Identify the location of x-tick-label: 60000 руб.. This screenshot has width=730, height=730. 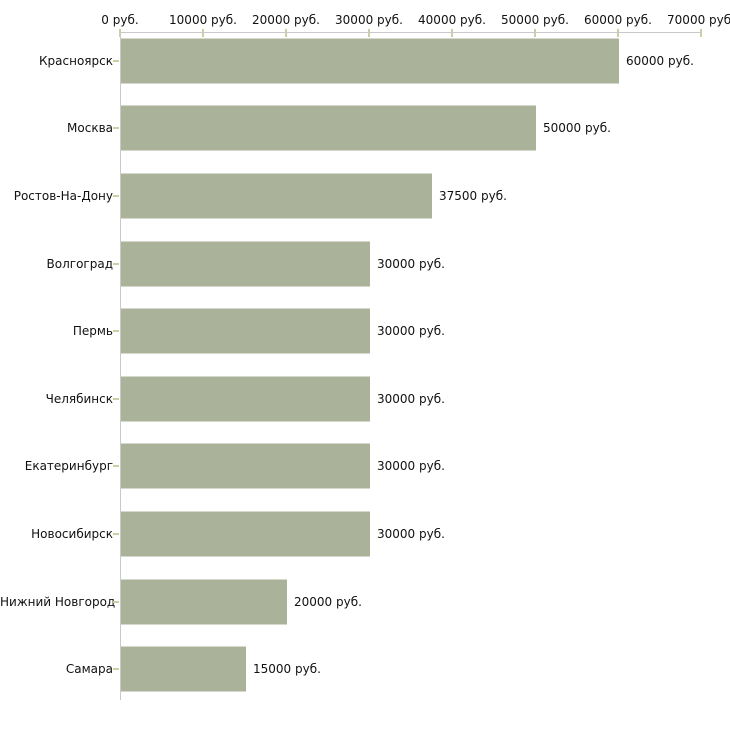
(618, 20).